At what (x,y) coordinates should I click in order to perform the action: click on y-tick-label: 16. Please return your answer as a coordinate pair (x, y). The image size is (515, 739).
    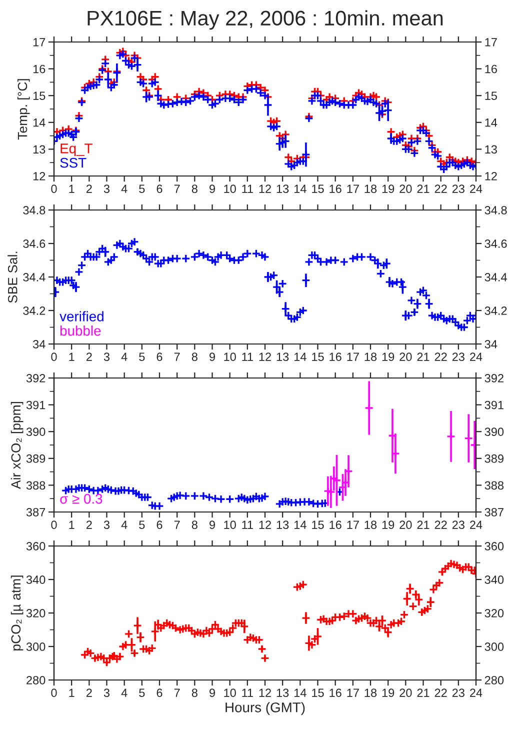
    Looking at the image, I should click on (39, 69).